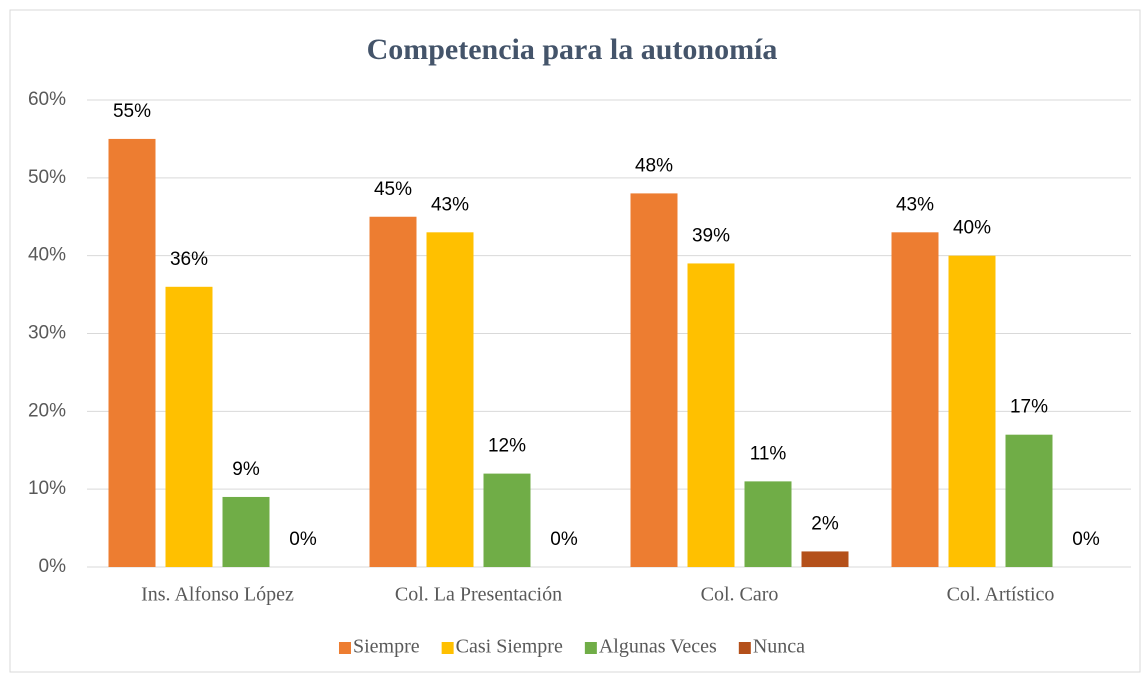  What do you see at coordinates (507, 446) in the screenshot?
I see `data-label: 12%` at bounding box center [507, 446].